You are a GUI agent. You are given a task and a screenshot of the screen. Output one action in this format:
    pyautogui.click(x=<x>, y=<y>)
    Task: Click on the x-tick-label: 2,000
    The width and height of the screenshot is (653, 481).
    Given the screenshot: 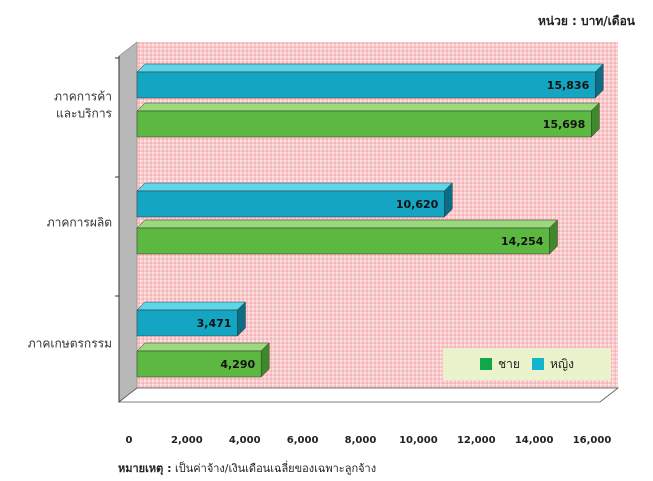 What is the action you would take?
    pyautogui.click(x=187, y=440)
    